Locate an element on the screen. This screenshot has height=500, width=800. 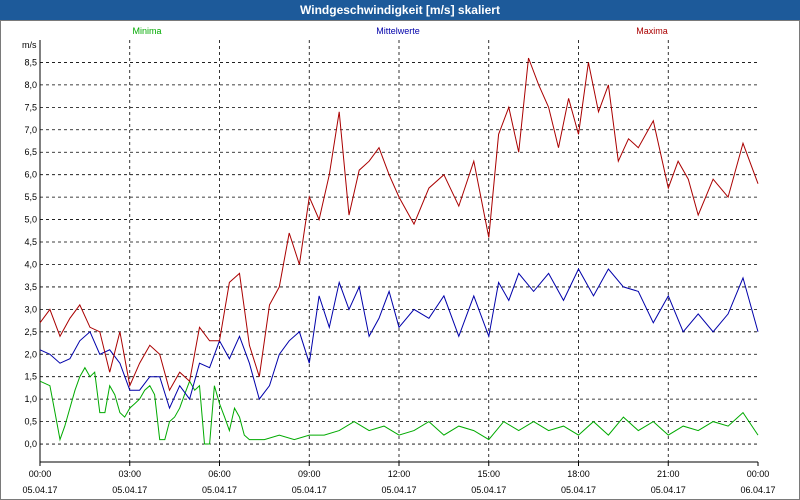
y-tick-label: 1,0 is located at coordinates (30, 399).